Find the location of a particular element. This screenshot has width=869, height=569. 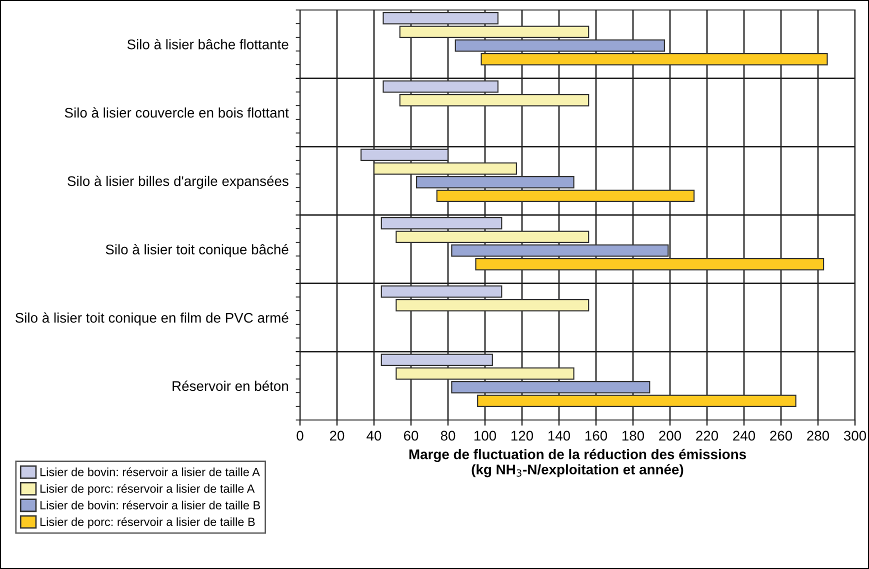

x-axis-title: Marge de fluctuation de la réduction des émissions (kg NH$_{3}$-N/exploitation et année) is located at coordinates (577, 463).